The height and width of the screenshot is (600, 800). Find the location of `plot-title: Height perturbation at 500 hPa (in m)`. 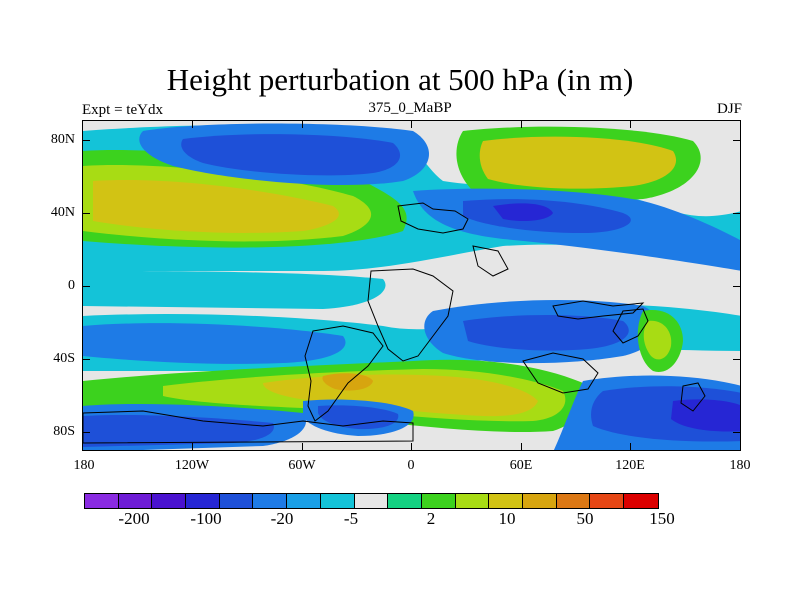

plot-title: Height perturbation at 500 hPa (in m) is located at coordinates (400, 79).